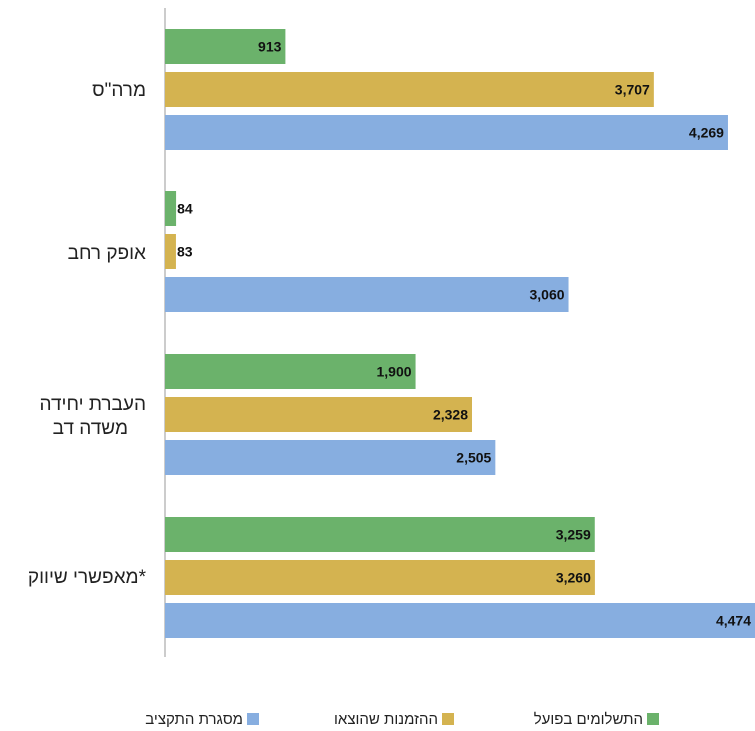 Image resolution: width=755 pixels, height=731 pixels. I want to click on value-label: 4,269, so click(706, 133).